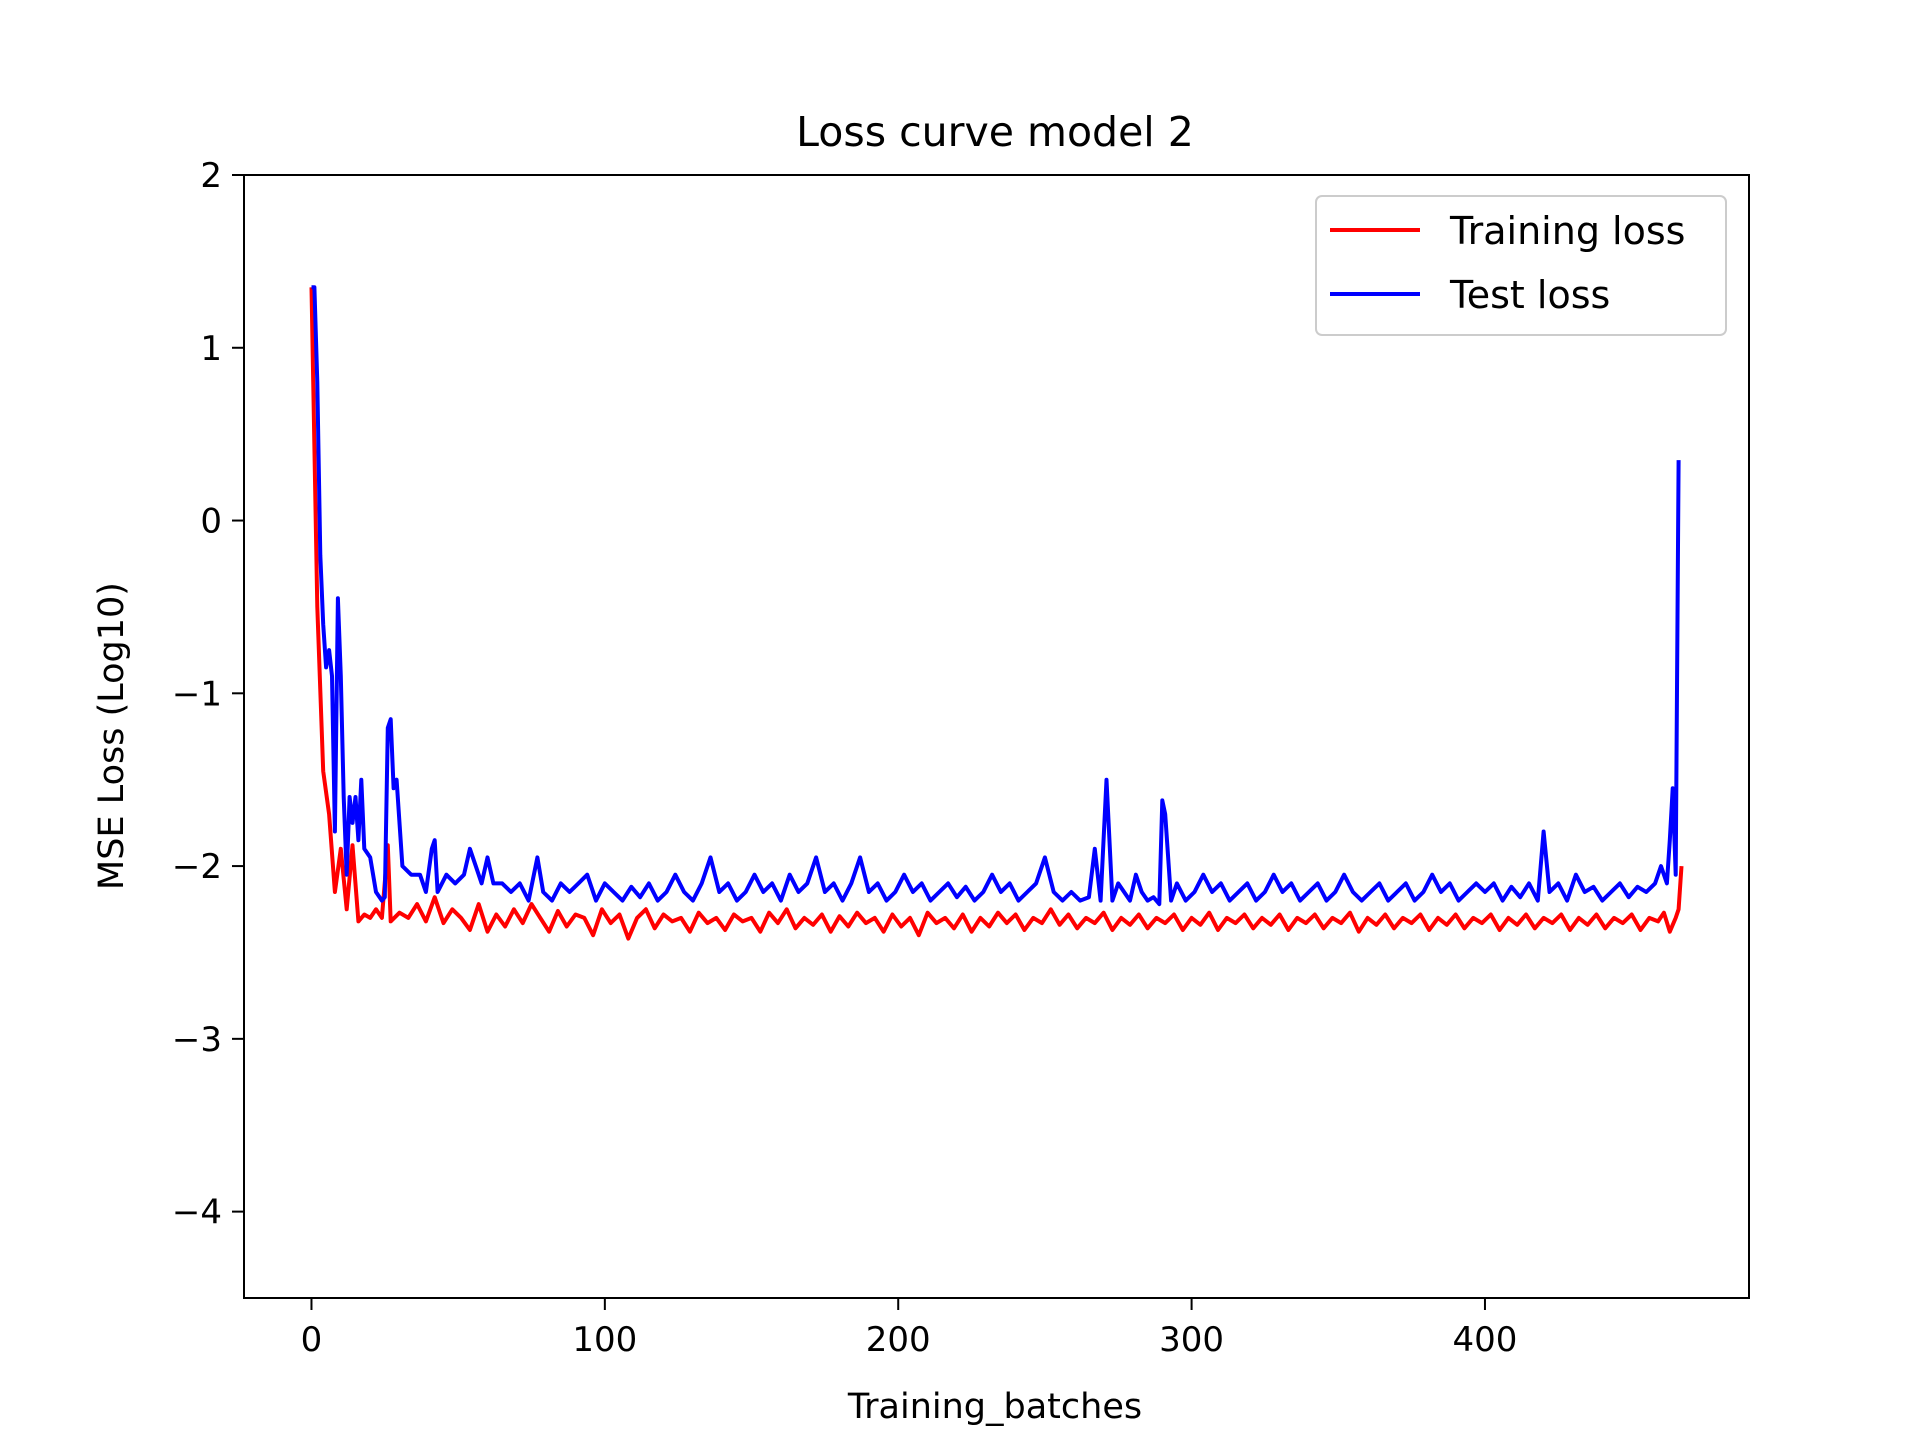  I want to click on x-tick-label: 100, so click(604, 1340).